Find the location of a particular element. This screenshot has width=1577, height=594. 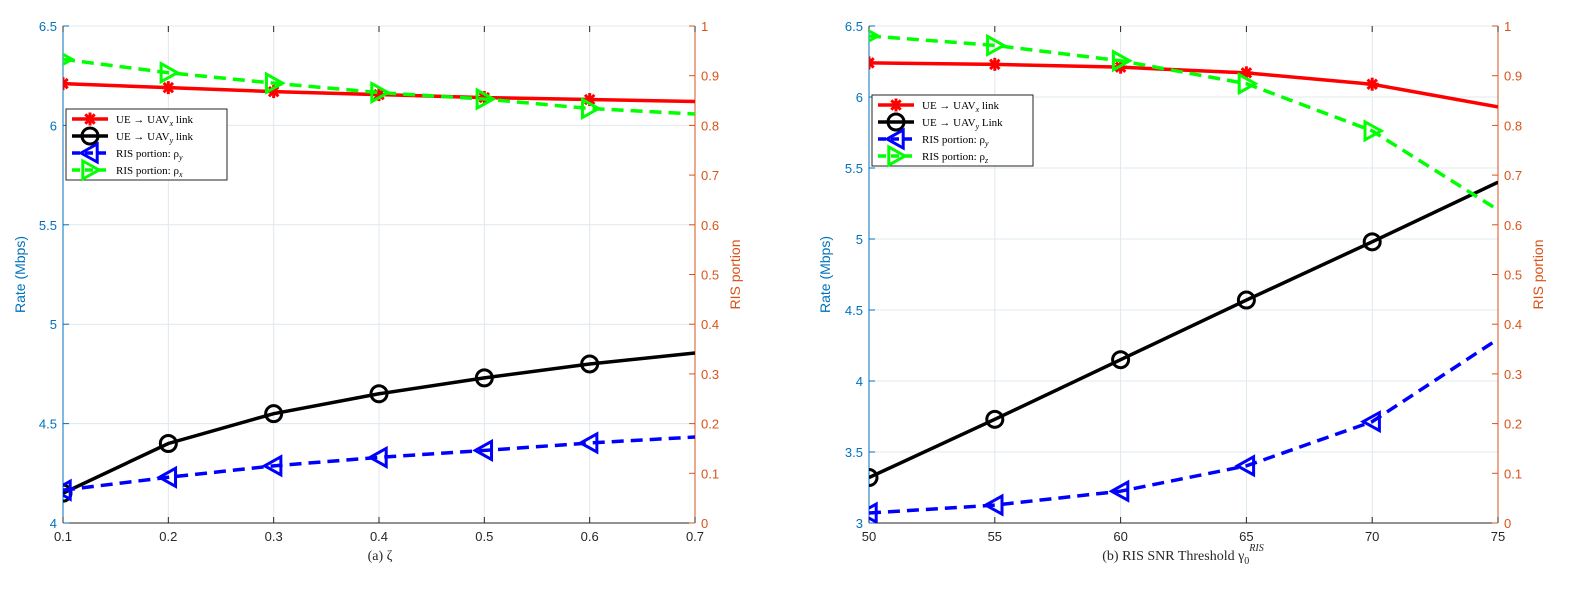

legend-label: RIS portion: ρy is located at coordinates (149, 155).